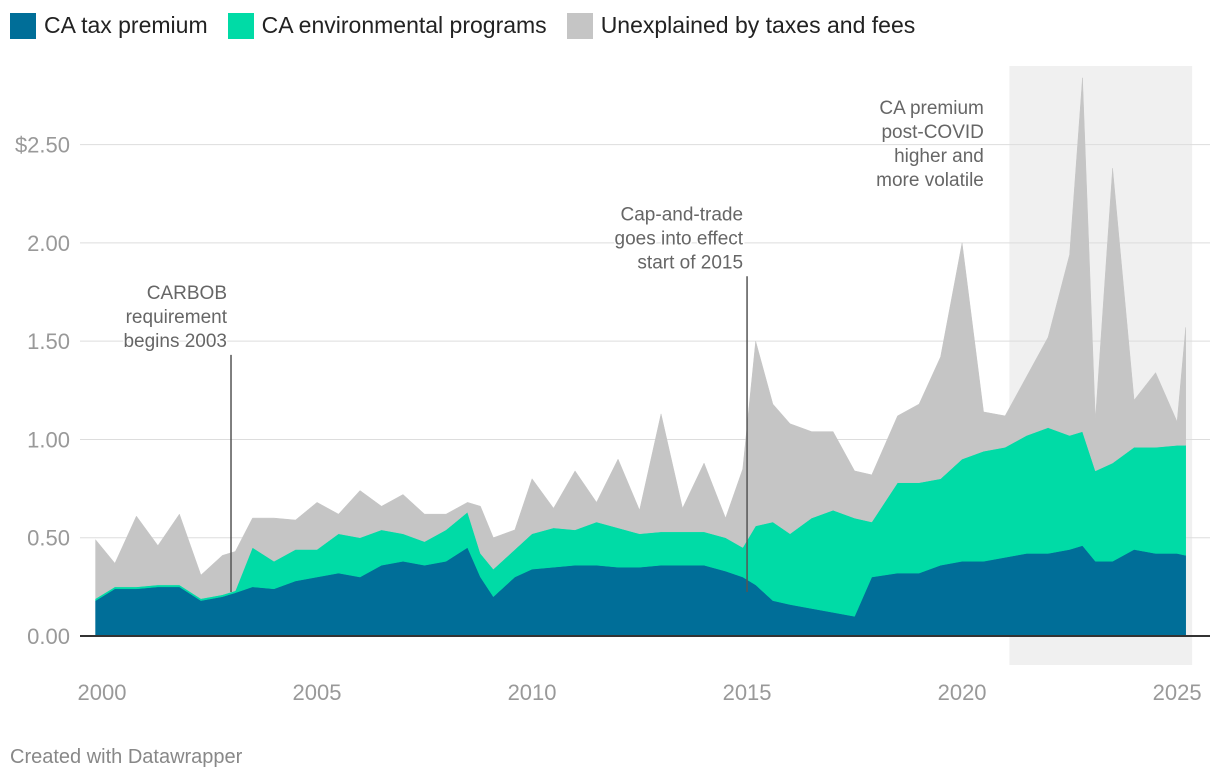 The image size is (1220, 782). What do you see at coordinates (317, 692) in the screenshot?
I see `x-tick-label-1: 2005` at bounding box center [317, 692].